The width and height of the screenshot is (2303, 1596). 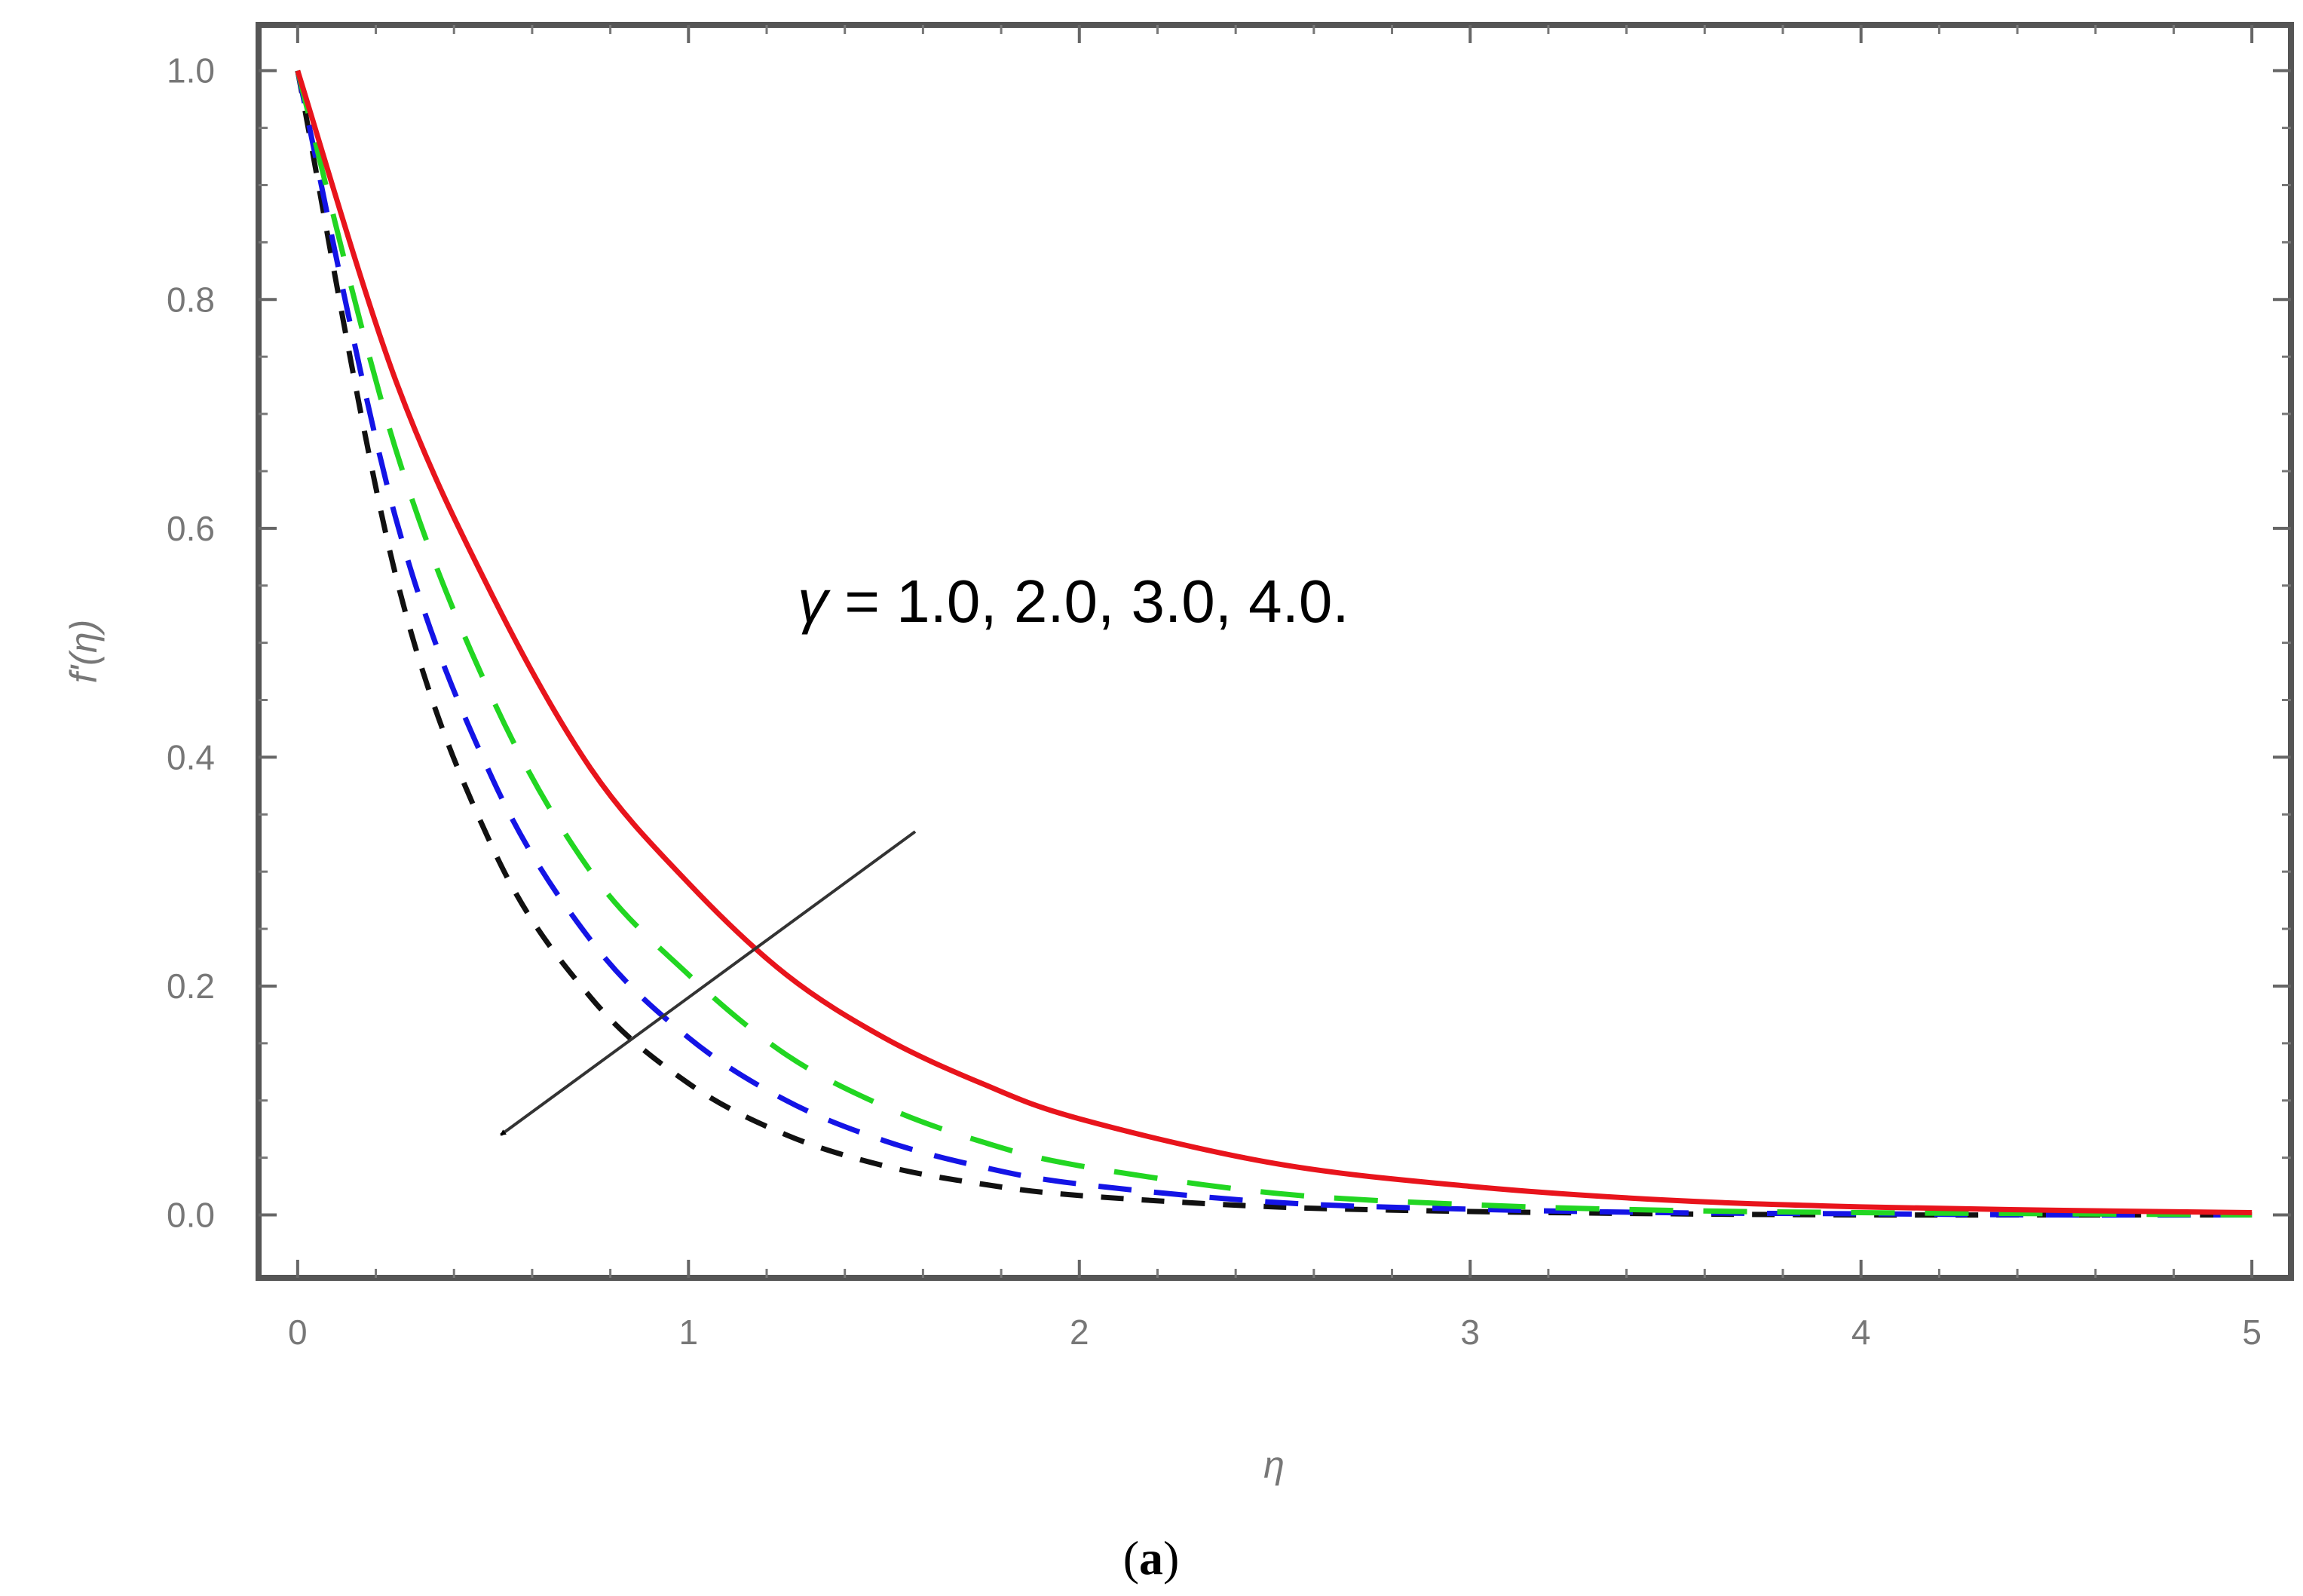 I want to click on y-tick-label: 1.0, so click(x=191, y=70).